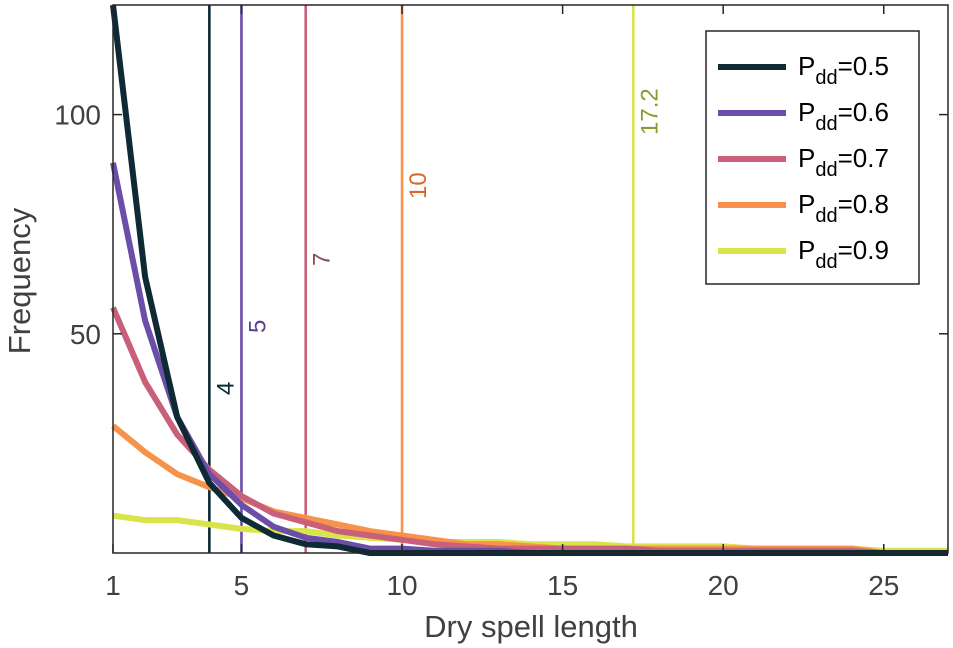 The width and height of the screenshot is (953, 648). I want to click on x-axis-label: Dry spell length, so click(531, 626).